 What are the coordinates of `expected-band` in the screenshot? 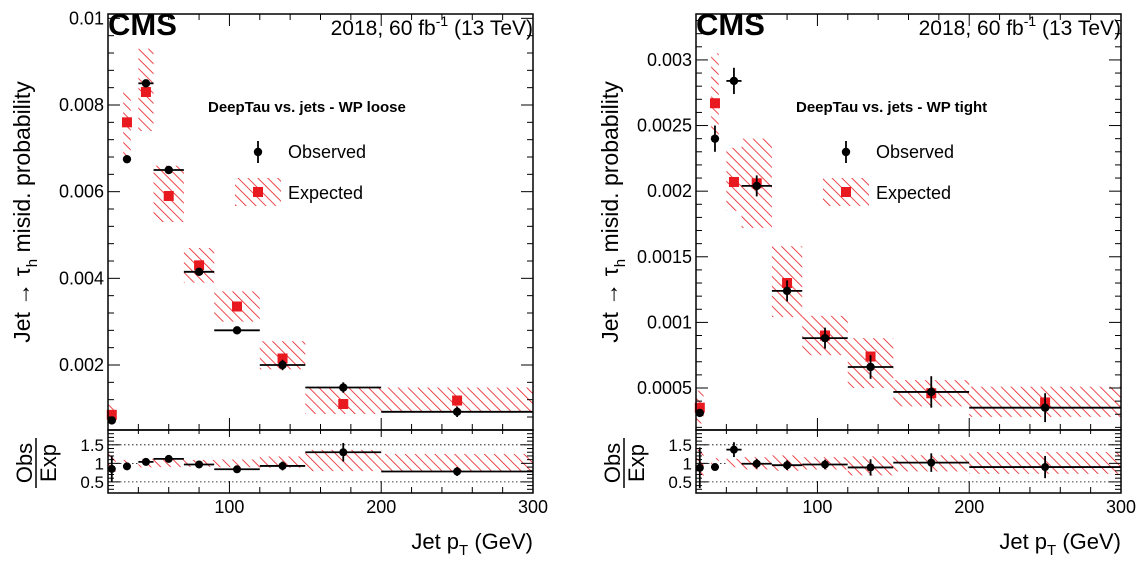 It's located at (715, 96).